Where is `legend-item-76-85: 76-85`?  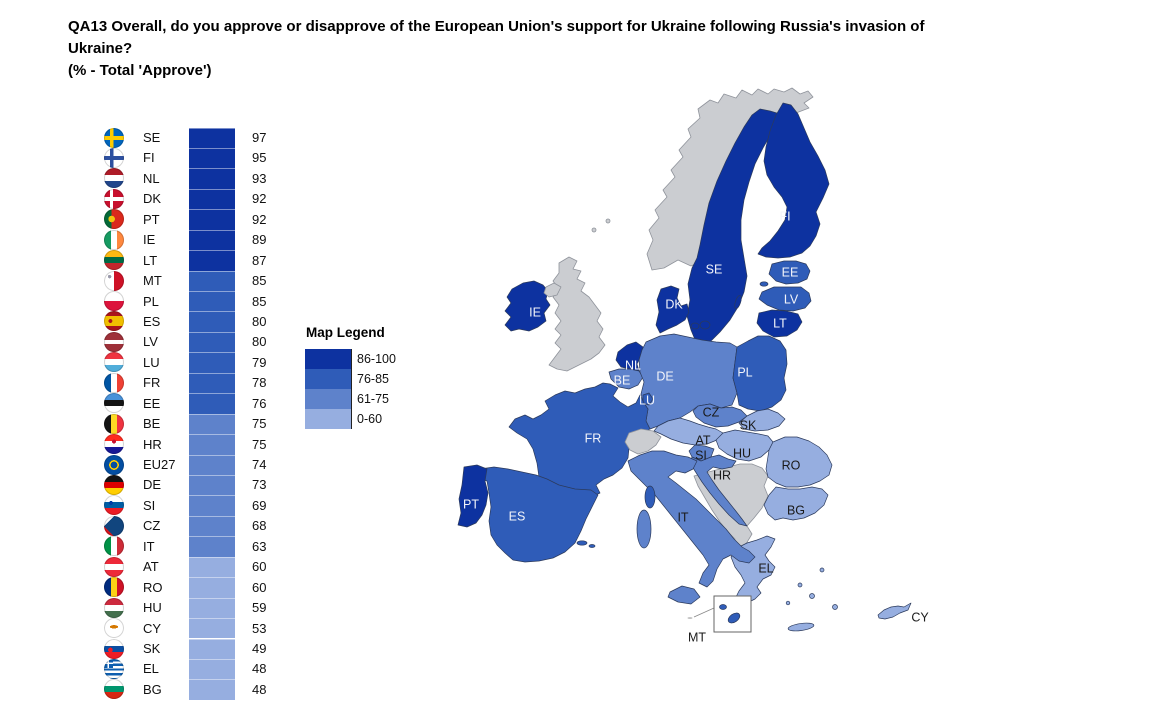
legend-item-76-85: 76-85 is located at coordinates (350, 379).